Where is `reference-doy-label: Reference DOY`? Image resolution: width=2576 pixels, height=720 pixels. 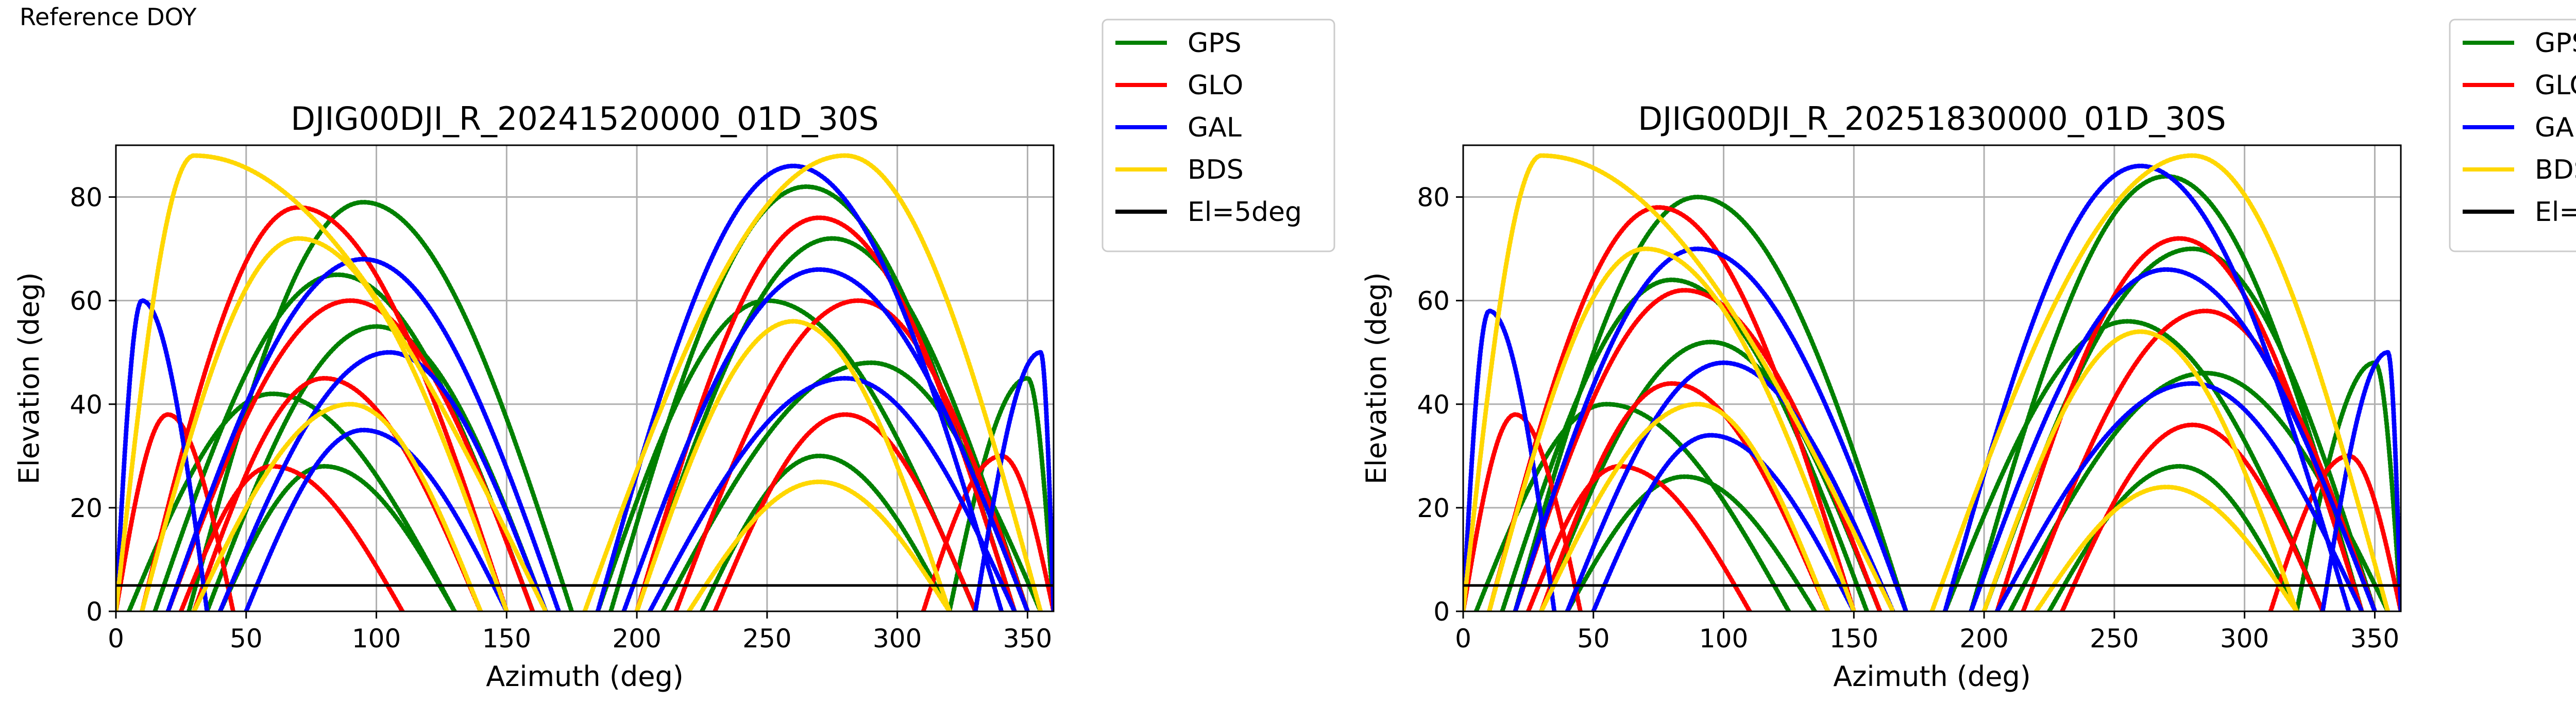
reference-doy-label: Reference DOY is located at coordinates (108, 17).